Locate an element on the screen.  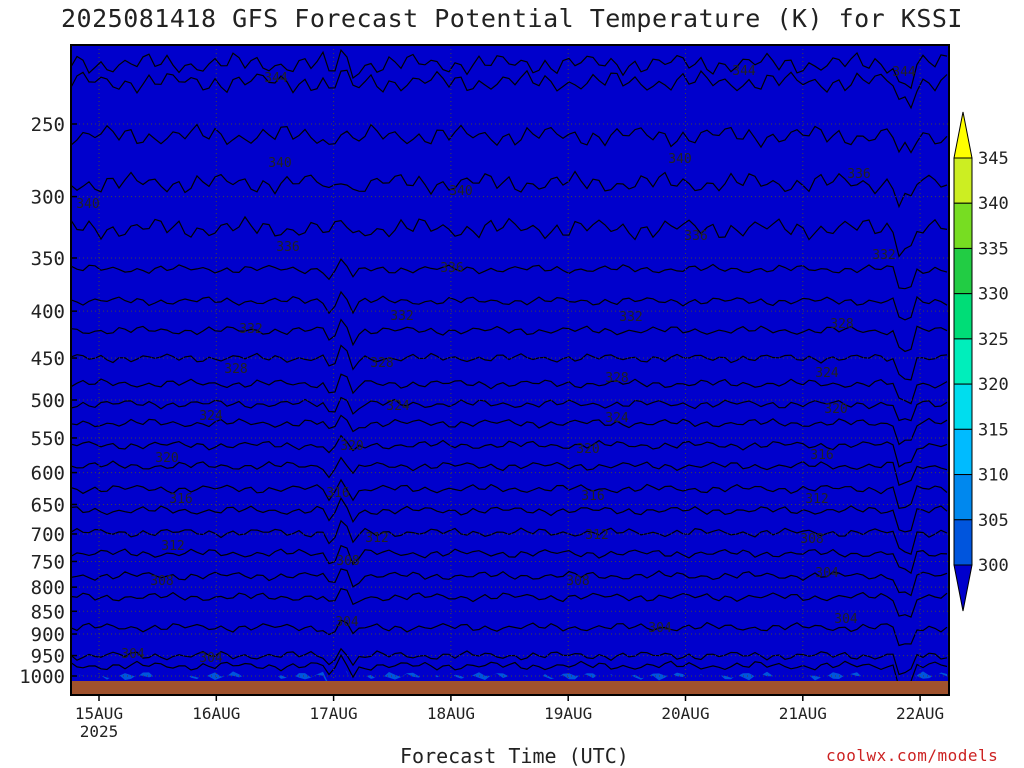
x-axis-title: Forecast Time (UTC) is located at coordinates (514, 756).